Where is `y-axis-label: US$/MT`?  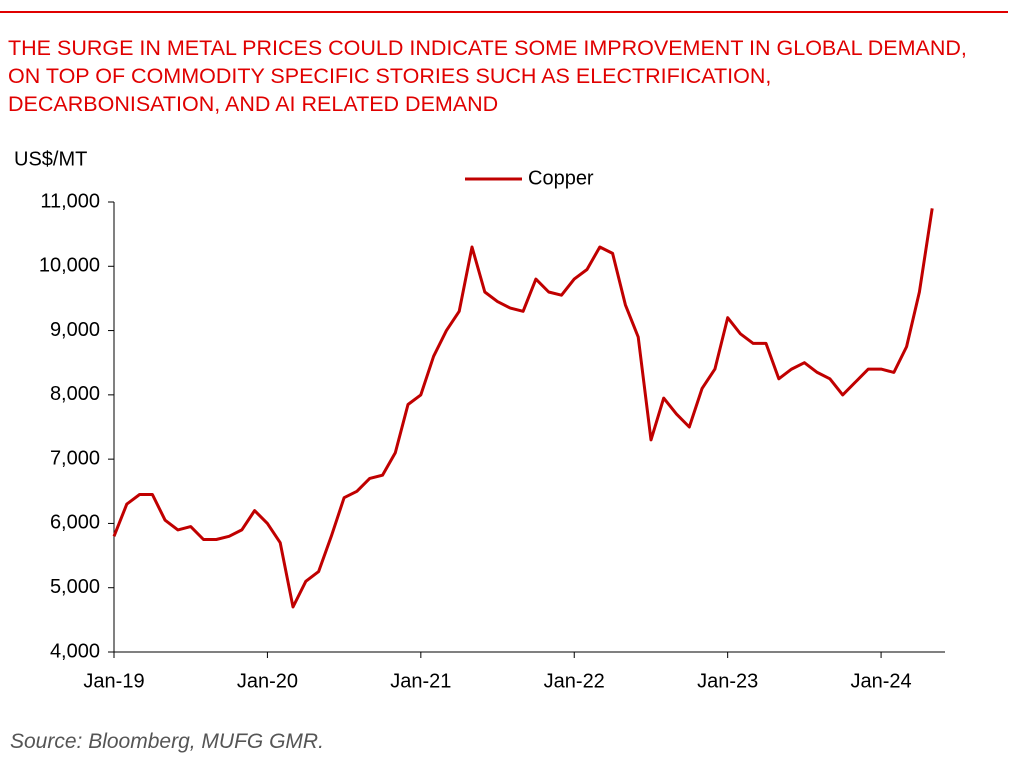
y-axis-label: US$/MT is located at coordinates (50, 159).